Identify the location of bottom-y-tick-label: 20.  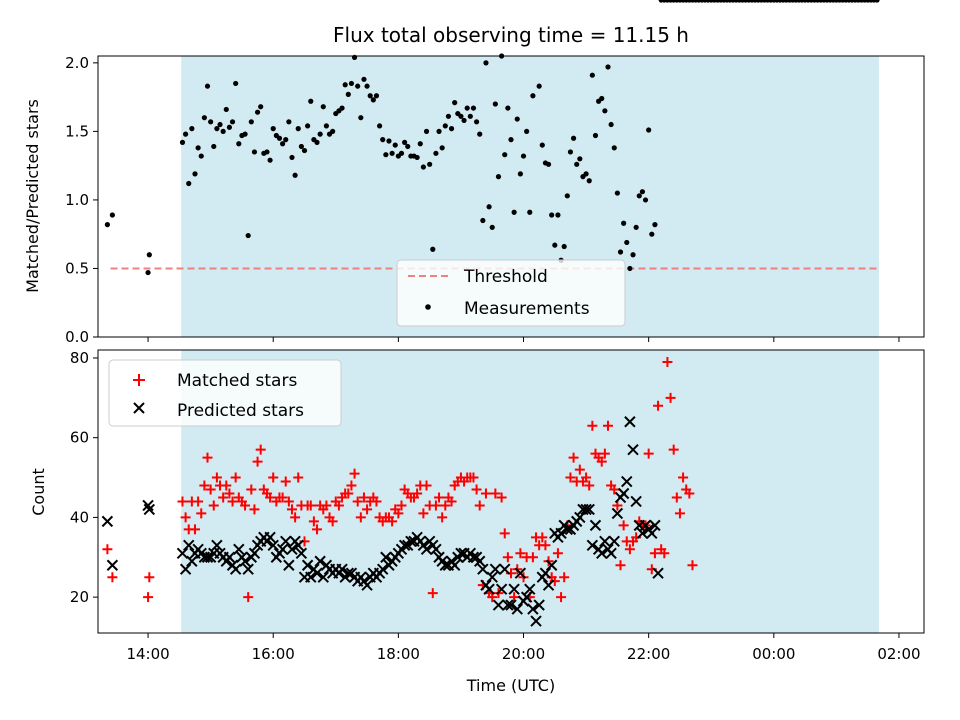
(79, 597).